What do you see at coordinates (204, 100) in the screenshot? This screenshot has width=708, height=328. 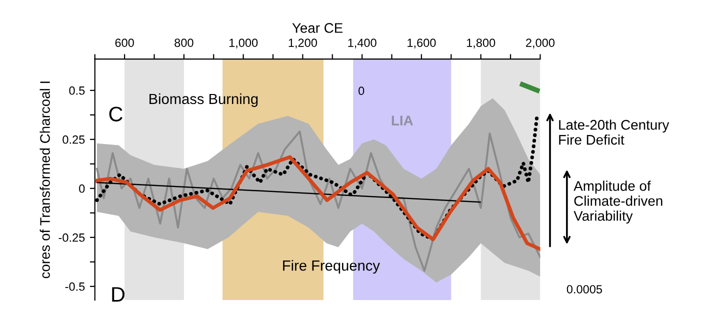 I see `annotation: Biomass Burning` at bounding box center [204, 100].